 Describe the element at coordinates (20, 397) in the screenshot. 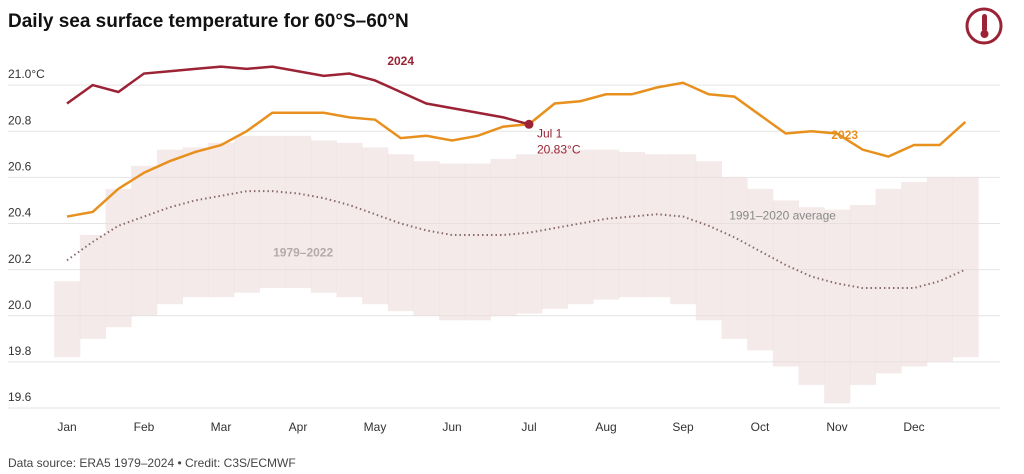

I see `y-tick-label: 19.6` at that location.